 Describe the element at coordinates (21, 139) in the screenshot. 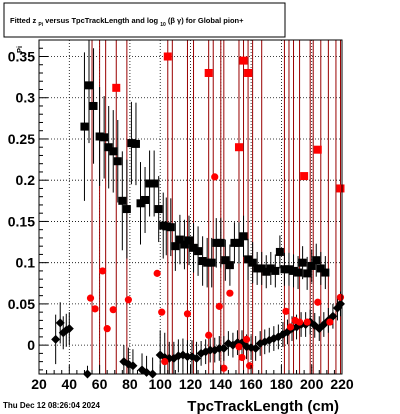

I see `y-tick-label: 0.25` at that location.